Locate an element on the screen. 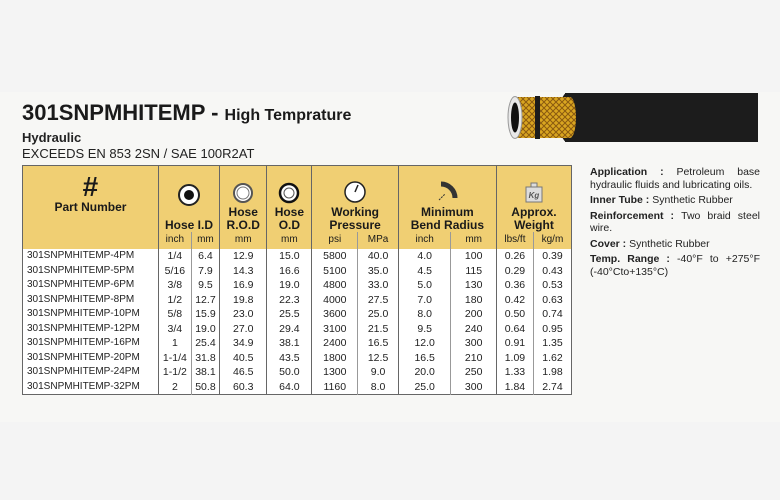  value-cell: 31.8 is located at coordinates (205, 357).